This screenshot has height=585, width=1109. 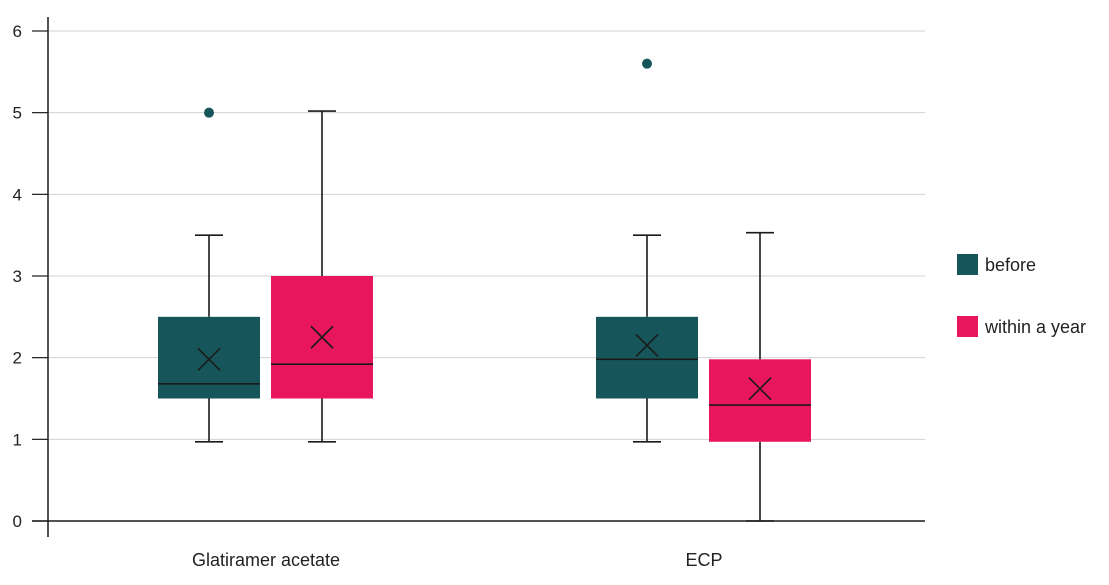 What do you see at coordinates (1035, 327) in the screenshot?
I see `legend-label: within a year` at bounding box center [1035, 327].